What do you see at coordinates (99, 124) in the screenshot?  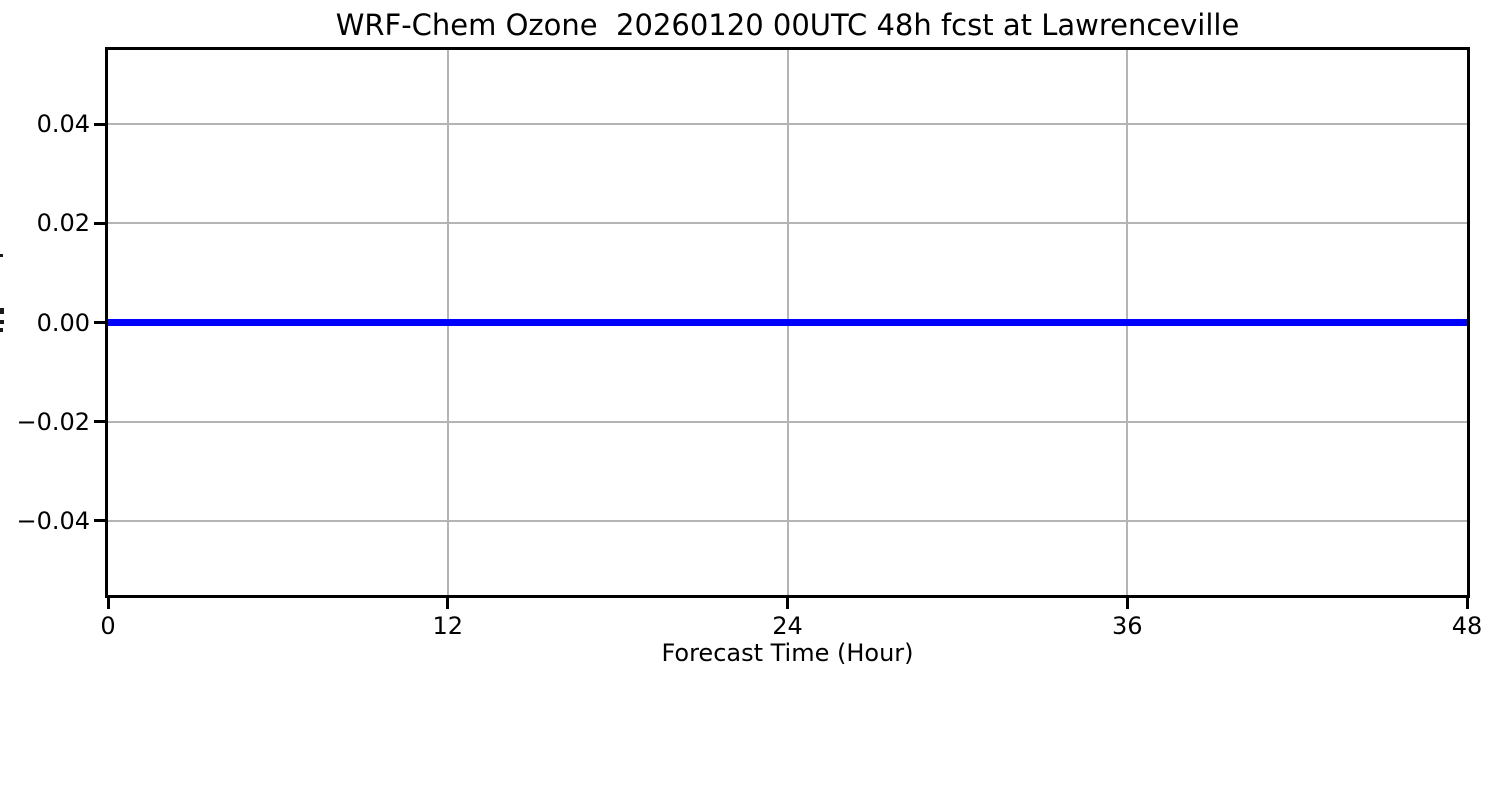 I see `y-tick-0.04` at bounding box center [99, 124].